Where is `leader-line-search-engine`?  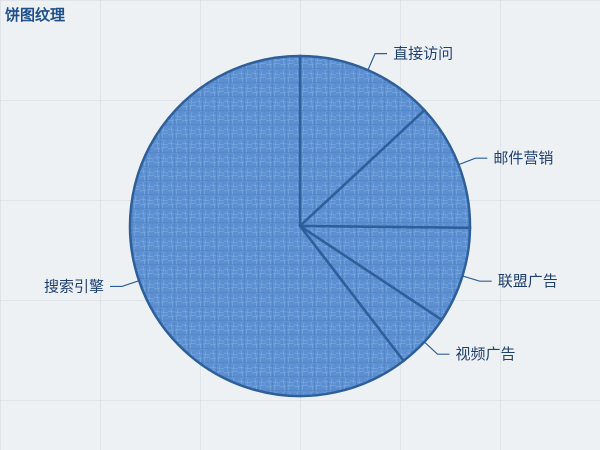
leader-line-search-engine is located at coordinates (124, 284).